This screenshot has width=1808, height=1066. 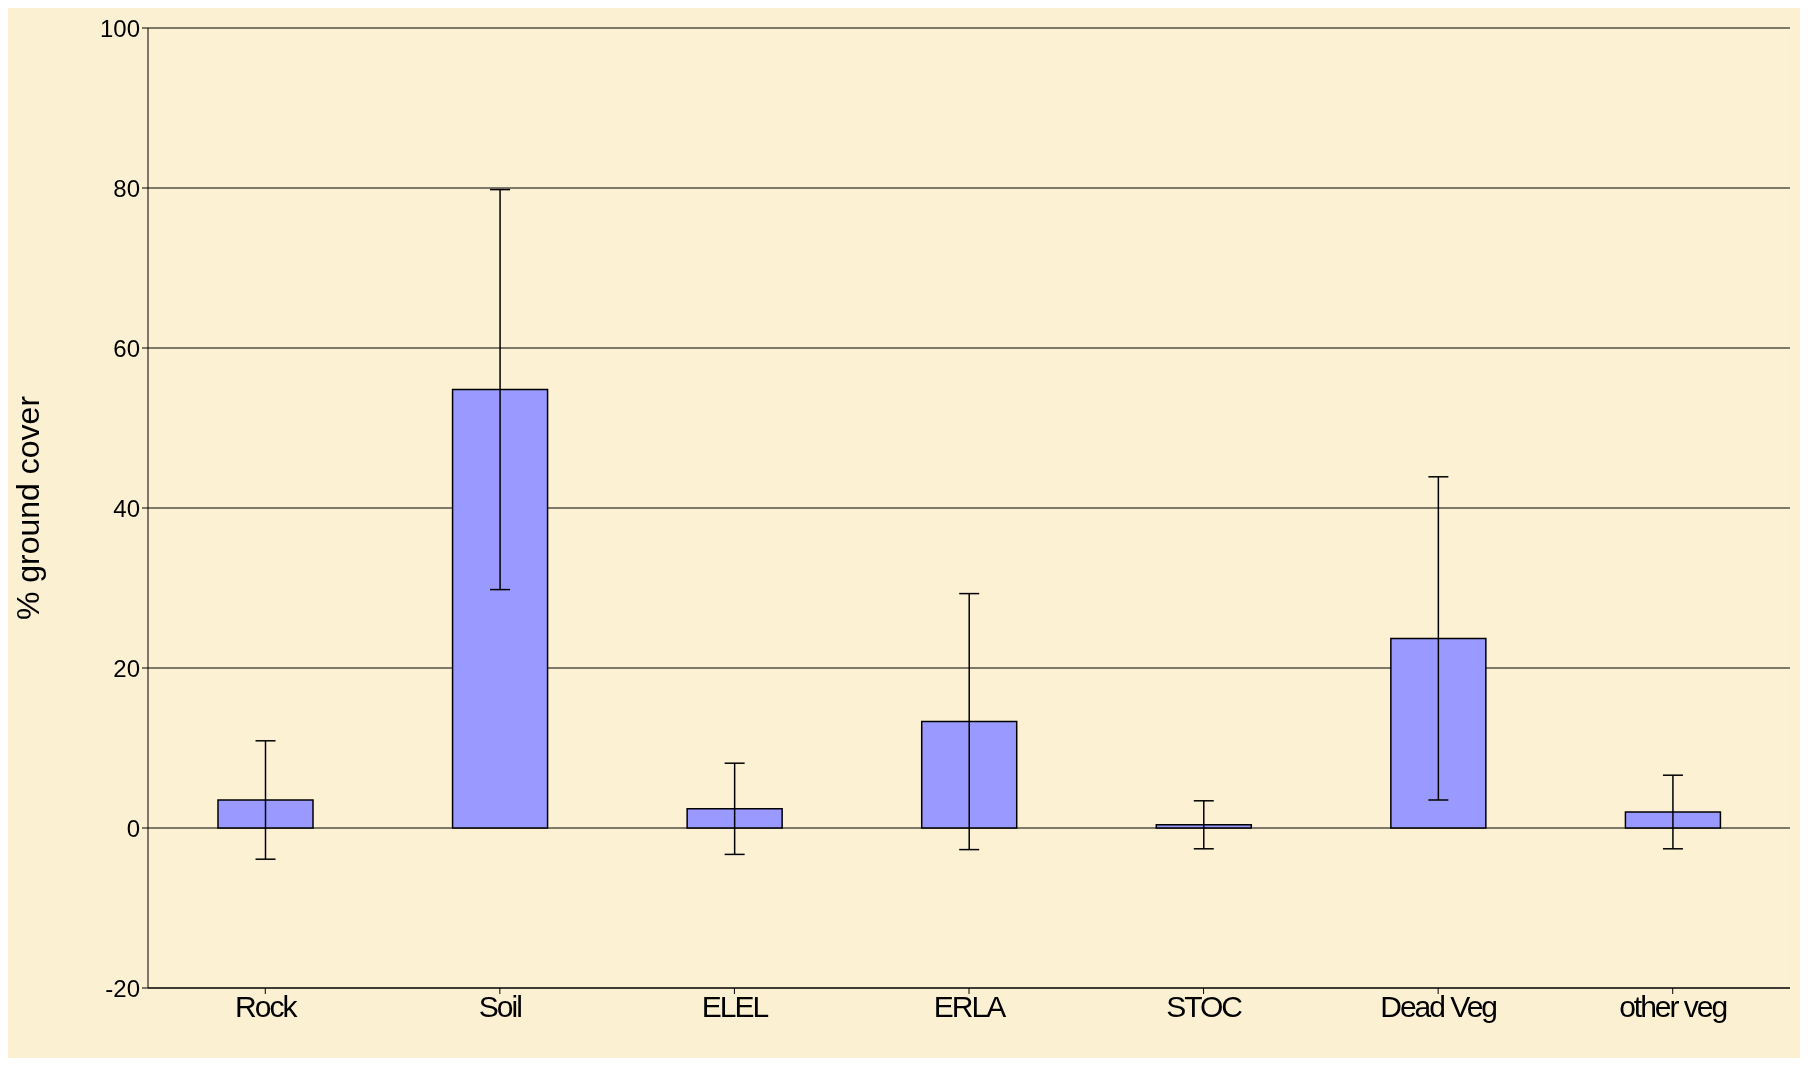 What do you see at coordinates (126, 188) in the screenshot?
I see `y-tick-label: 80` at bounding box center [126, 188].